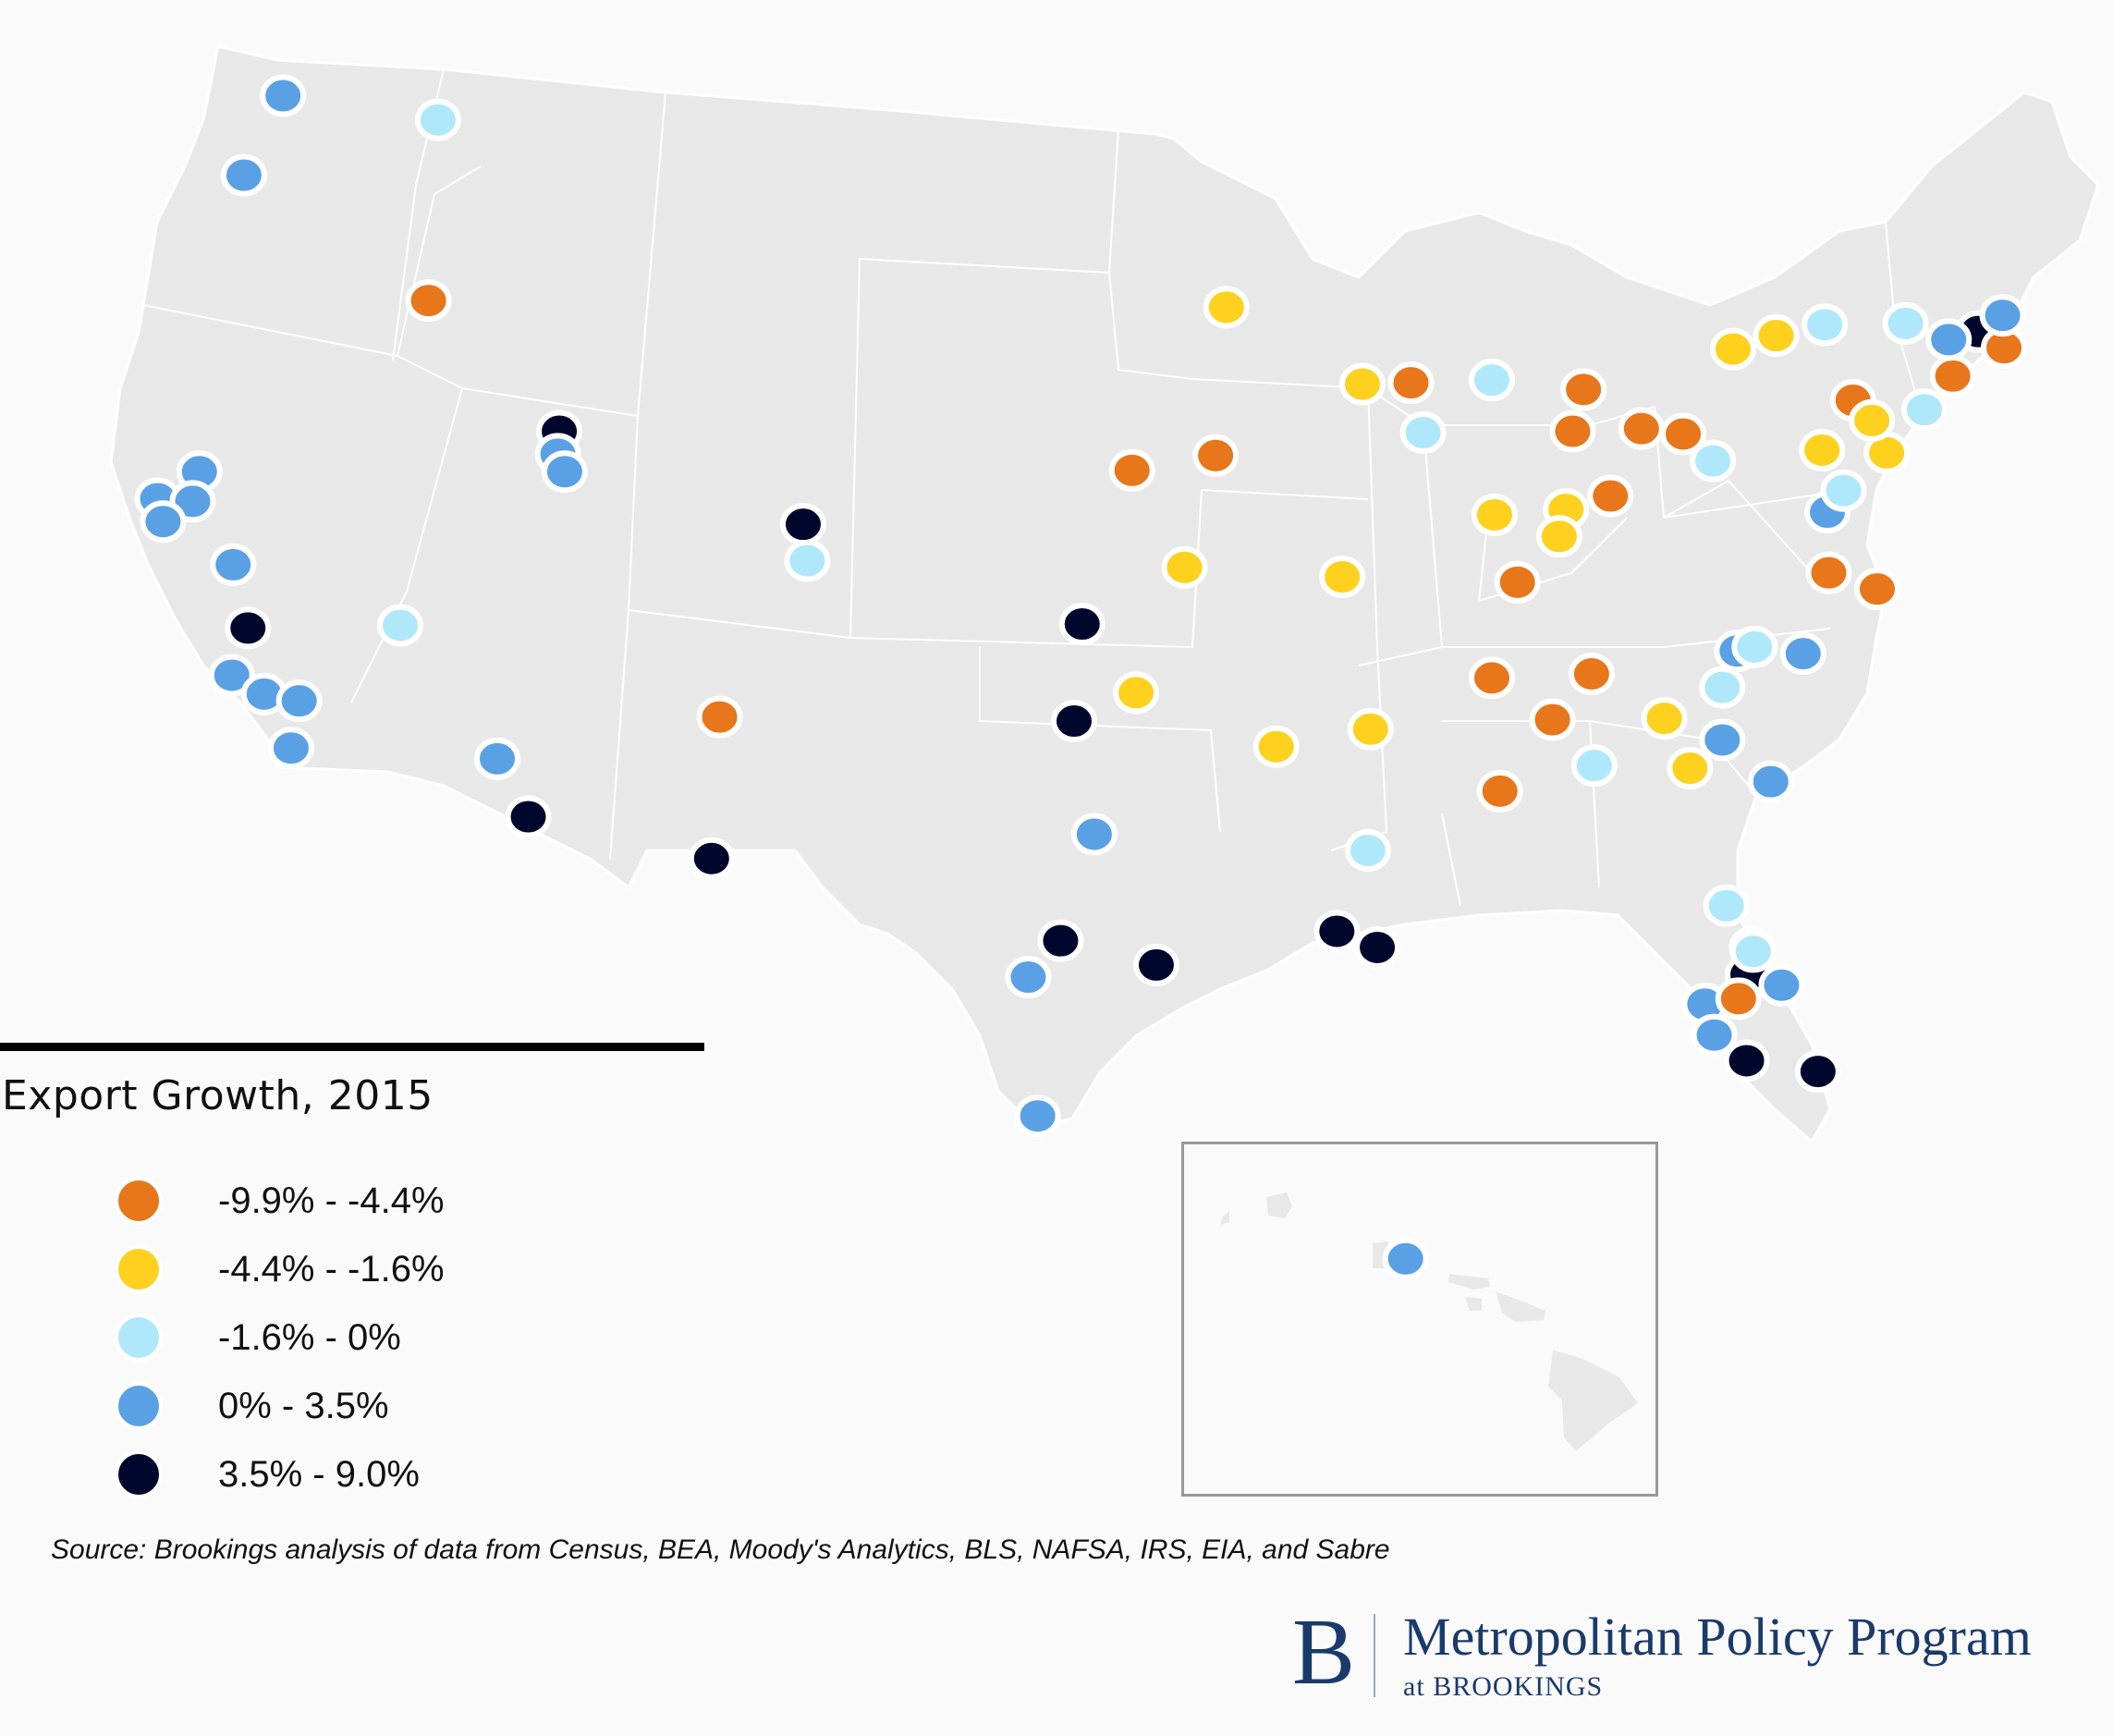 This screenshot has height=1736, width=2113. I want to click on legend-label: 0% - 3.5%, so click(303, 1405).